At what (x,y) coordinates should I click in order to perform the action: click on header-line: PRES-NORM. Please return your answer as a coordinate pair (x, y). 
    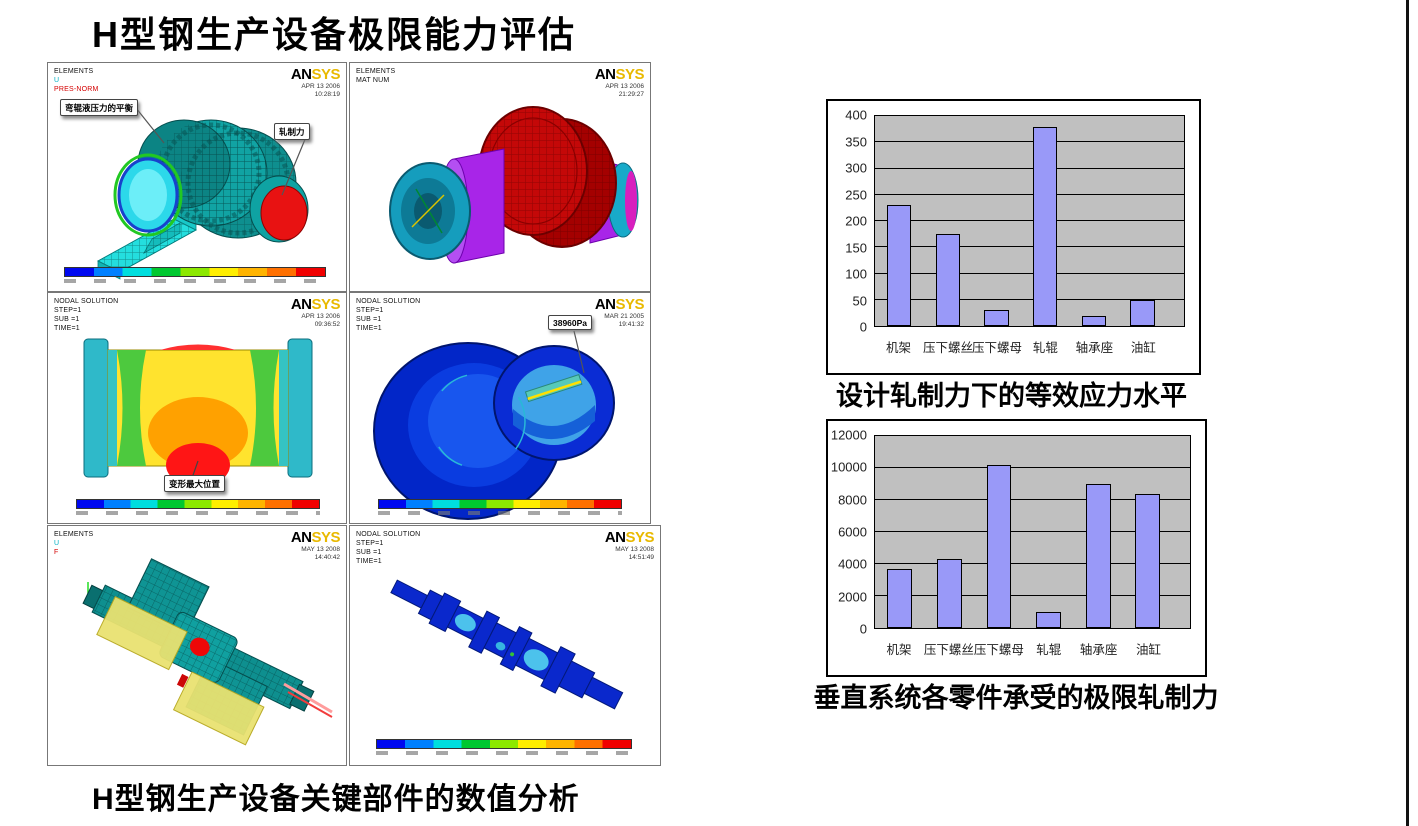
    Looking at the image, I should click on (76, 89).